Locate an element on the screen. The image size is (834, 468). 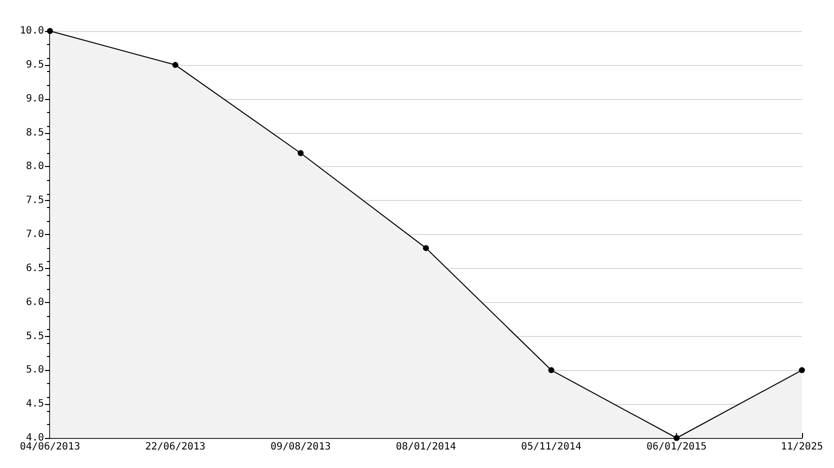
y-tick-label: 7.5 is located at coordinates (35, 200).